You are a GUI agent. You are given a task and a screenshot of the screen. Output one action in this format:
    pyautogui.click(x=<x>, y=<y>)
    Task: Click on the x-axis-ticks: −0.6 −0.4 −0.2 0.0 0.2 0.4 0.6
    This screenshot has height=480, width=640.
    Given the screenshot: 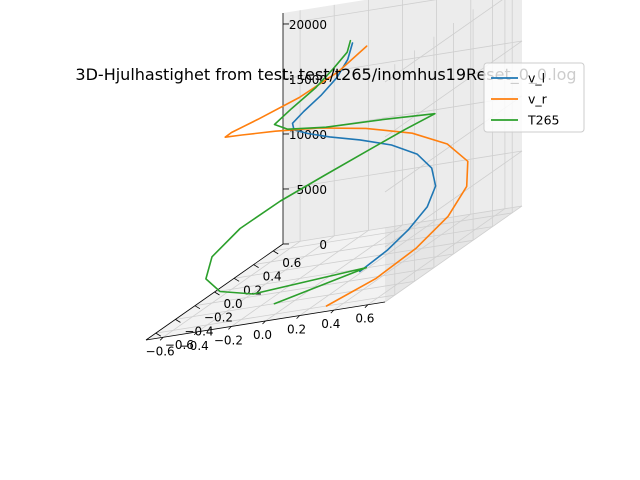 What is the action you would take?
    pyautogui.click(x=260, y=331)
    